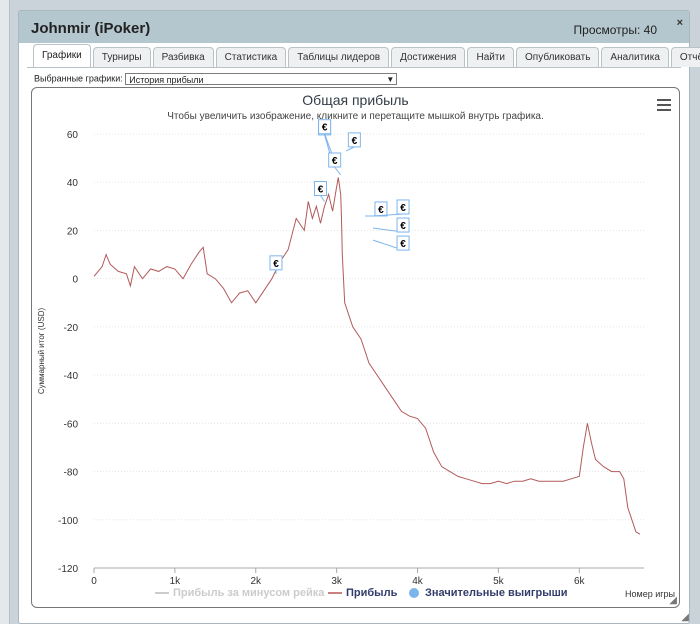 The width and height of the screenshot is (700, 624). What do you see at coordinates (251, 57) in the screenshot?
I see `tab-statistics: Статистика` at bounding box center [251, 57].